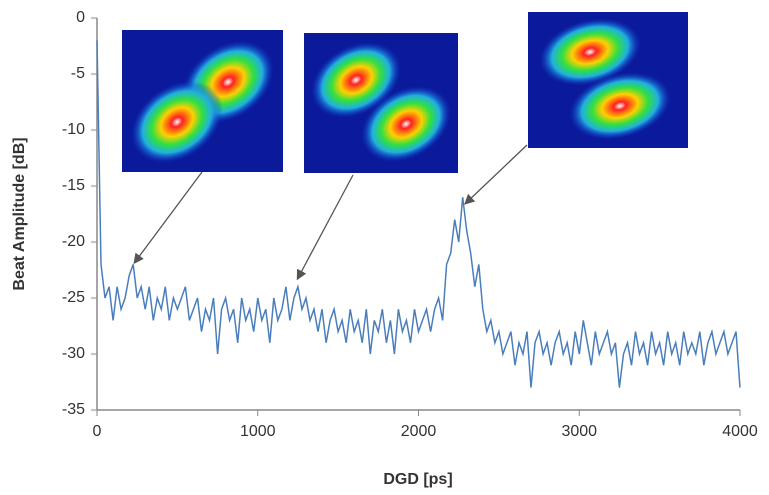  Describe the element at coordinates (258, 431) in the screenshot. I see `x-tick-label: 1000` at that location.